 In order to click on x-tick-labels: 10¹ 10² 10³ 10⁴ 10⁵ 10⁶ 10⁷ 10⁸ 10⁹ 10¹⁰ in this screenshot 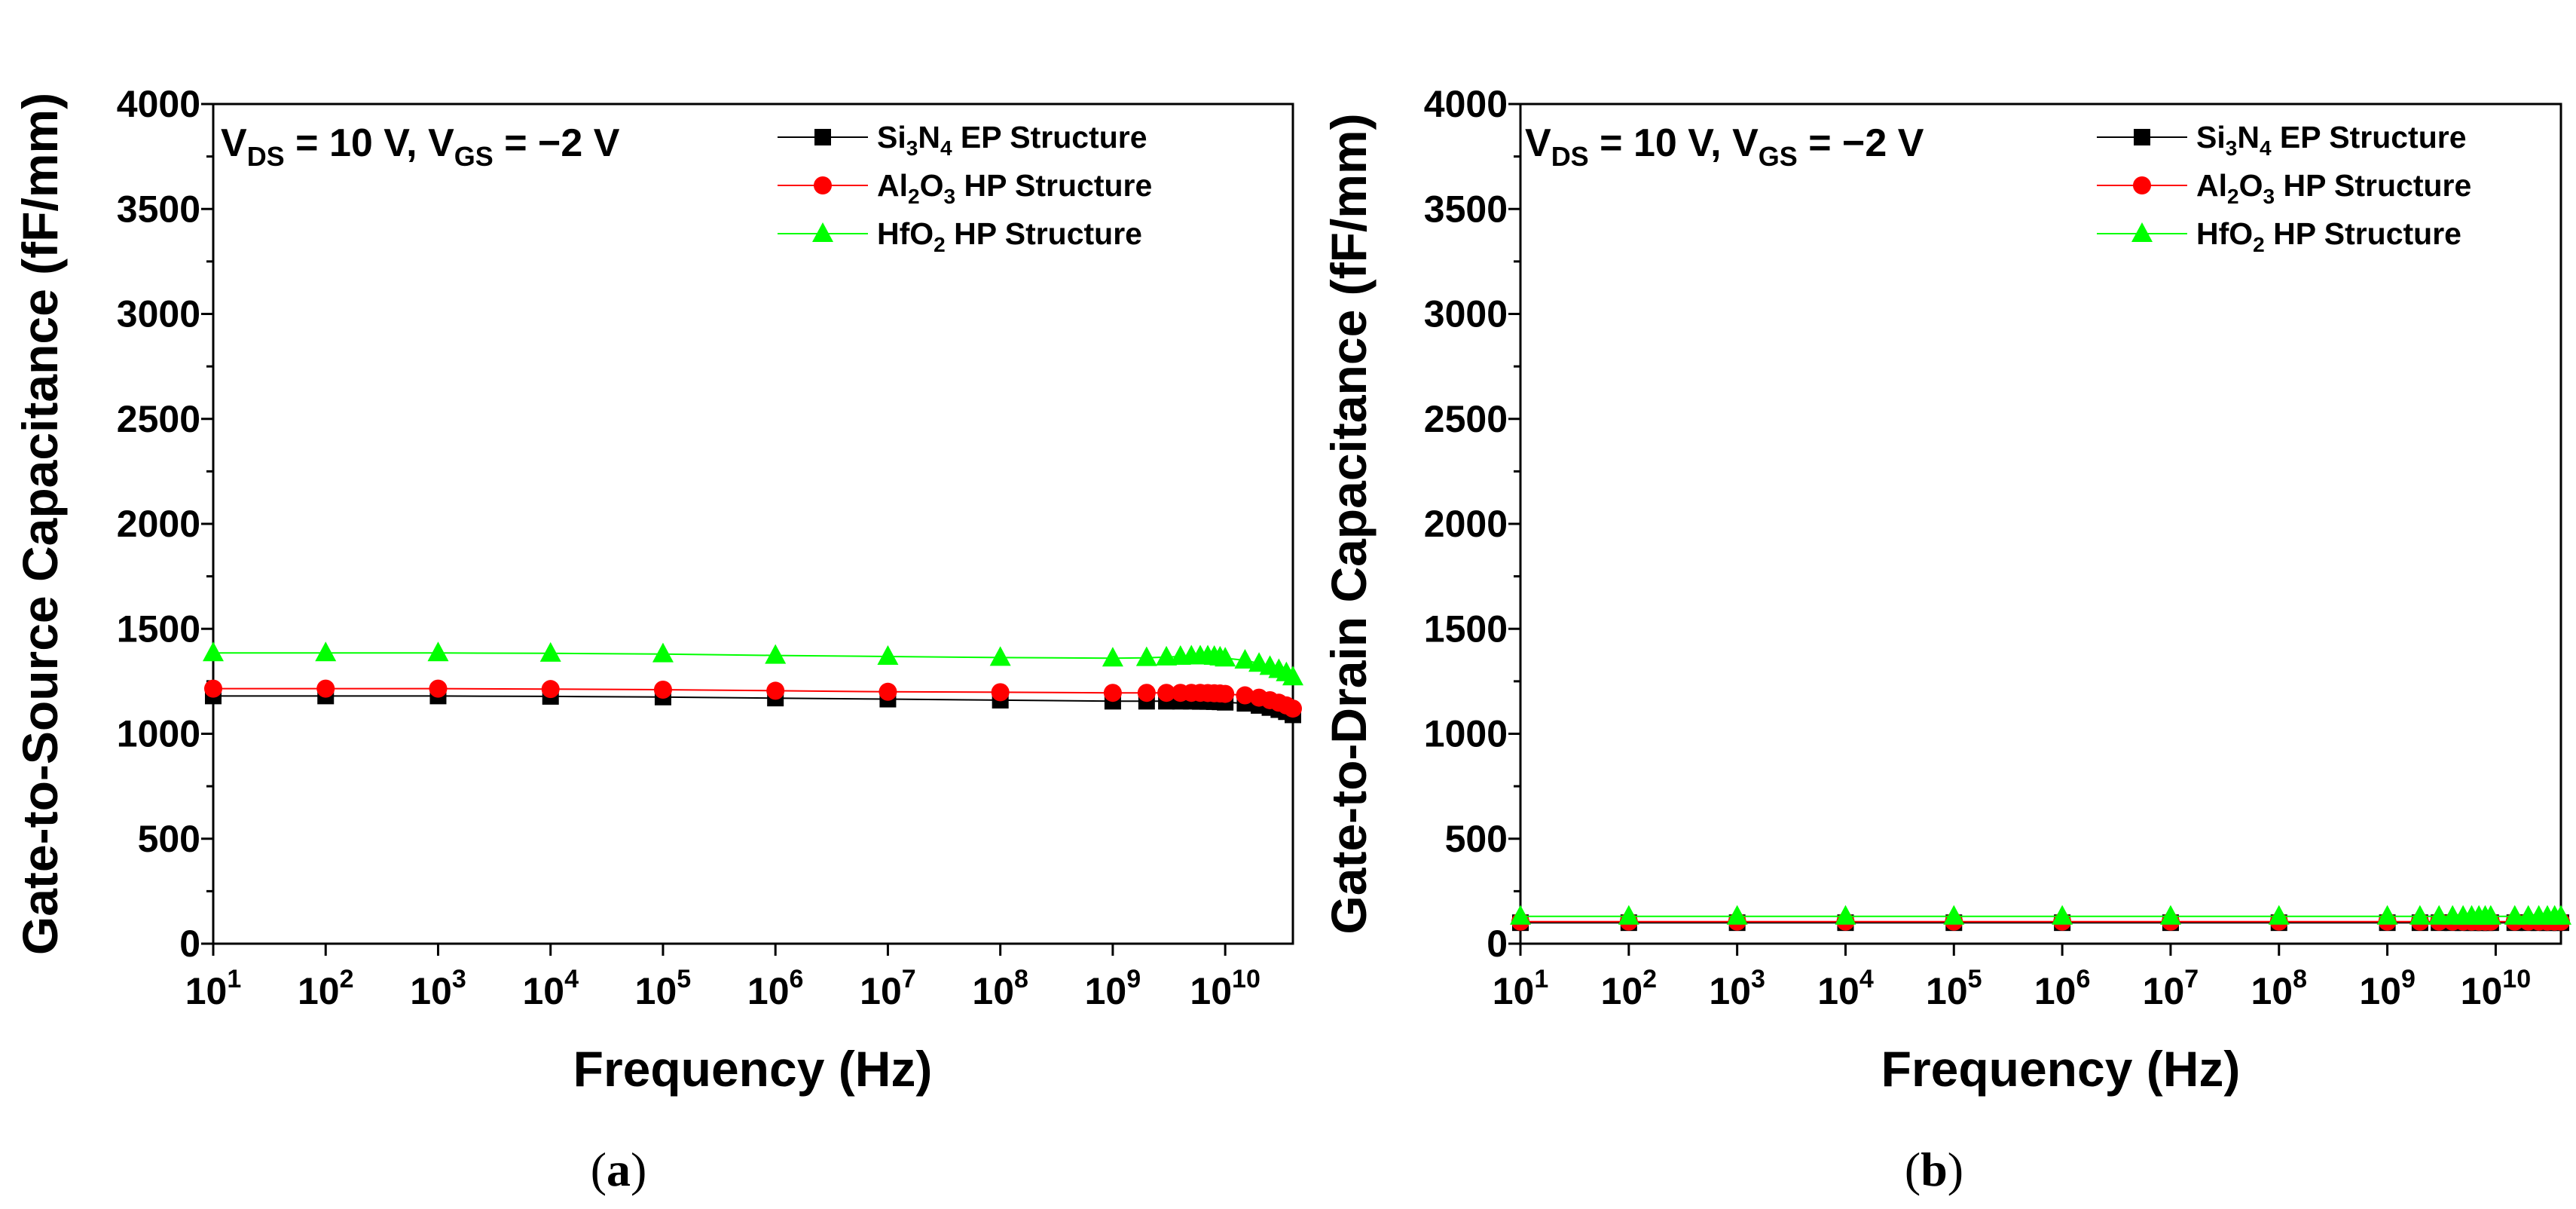, I will do `click(722, 989)`.